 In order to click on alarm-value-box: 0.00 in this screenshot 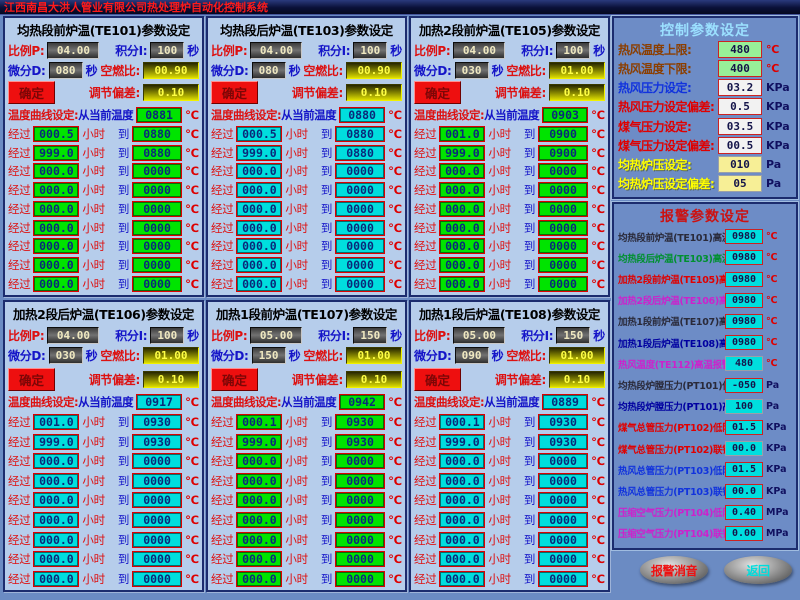, I will do `click(744, 533)`.